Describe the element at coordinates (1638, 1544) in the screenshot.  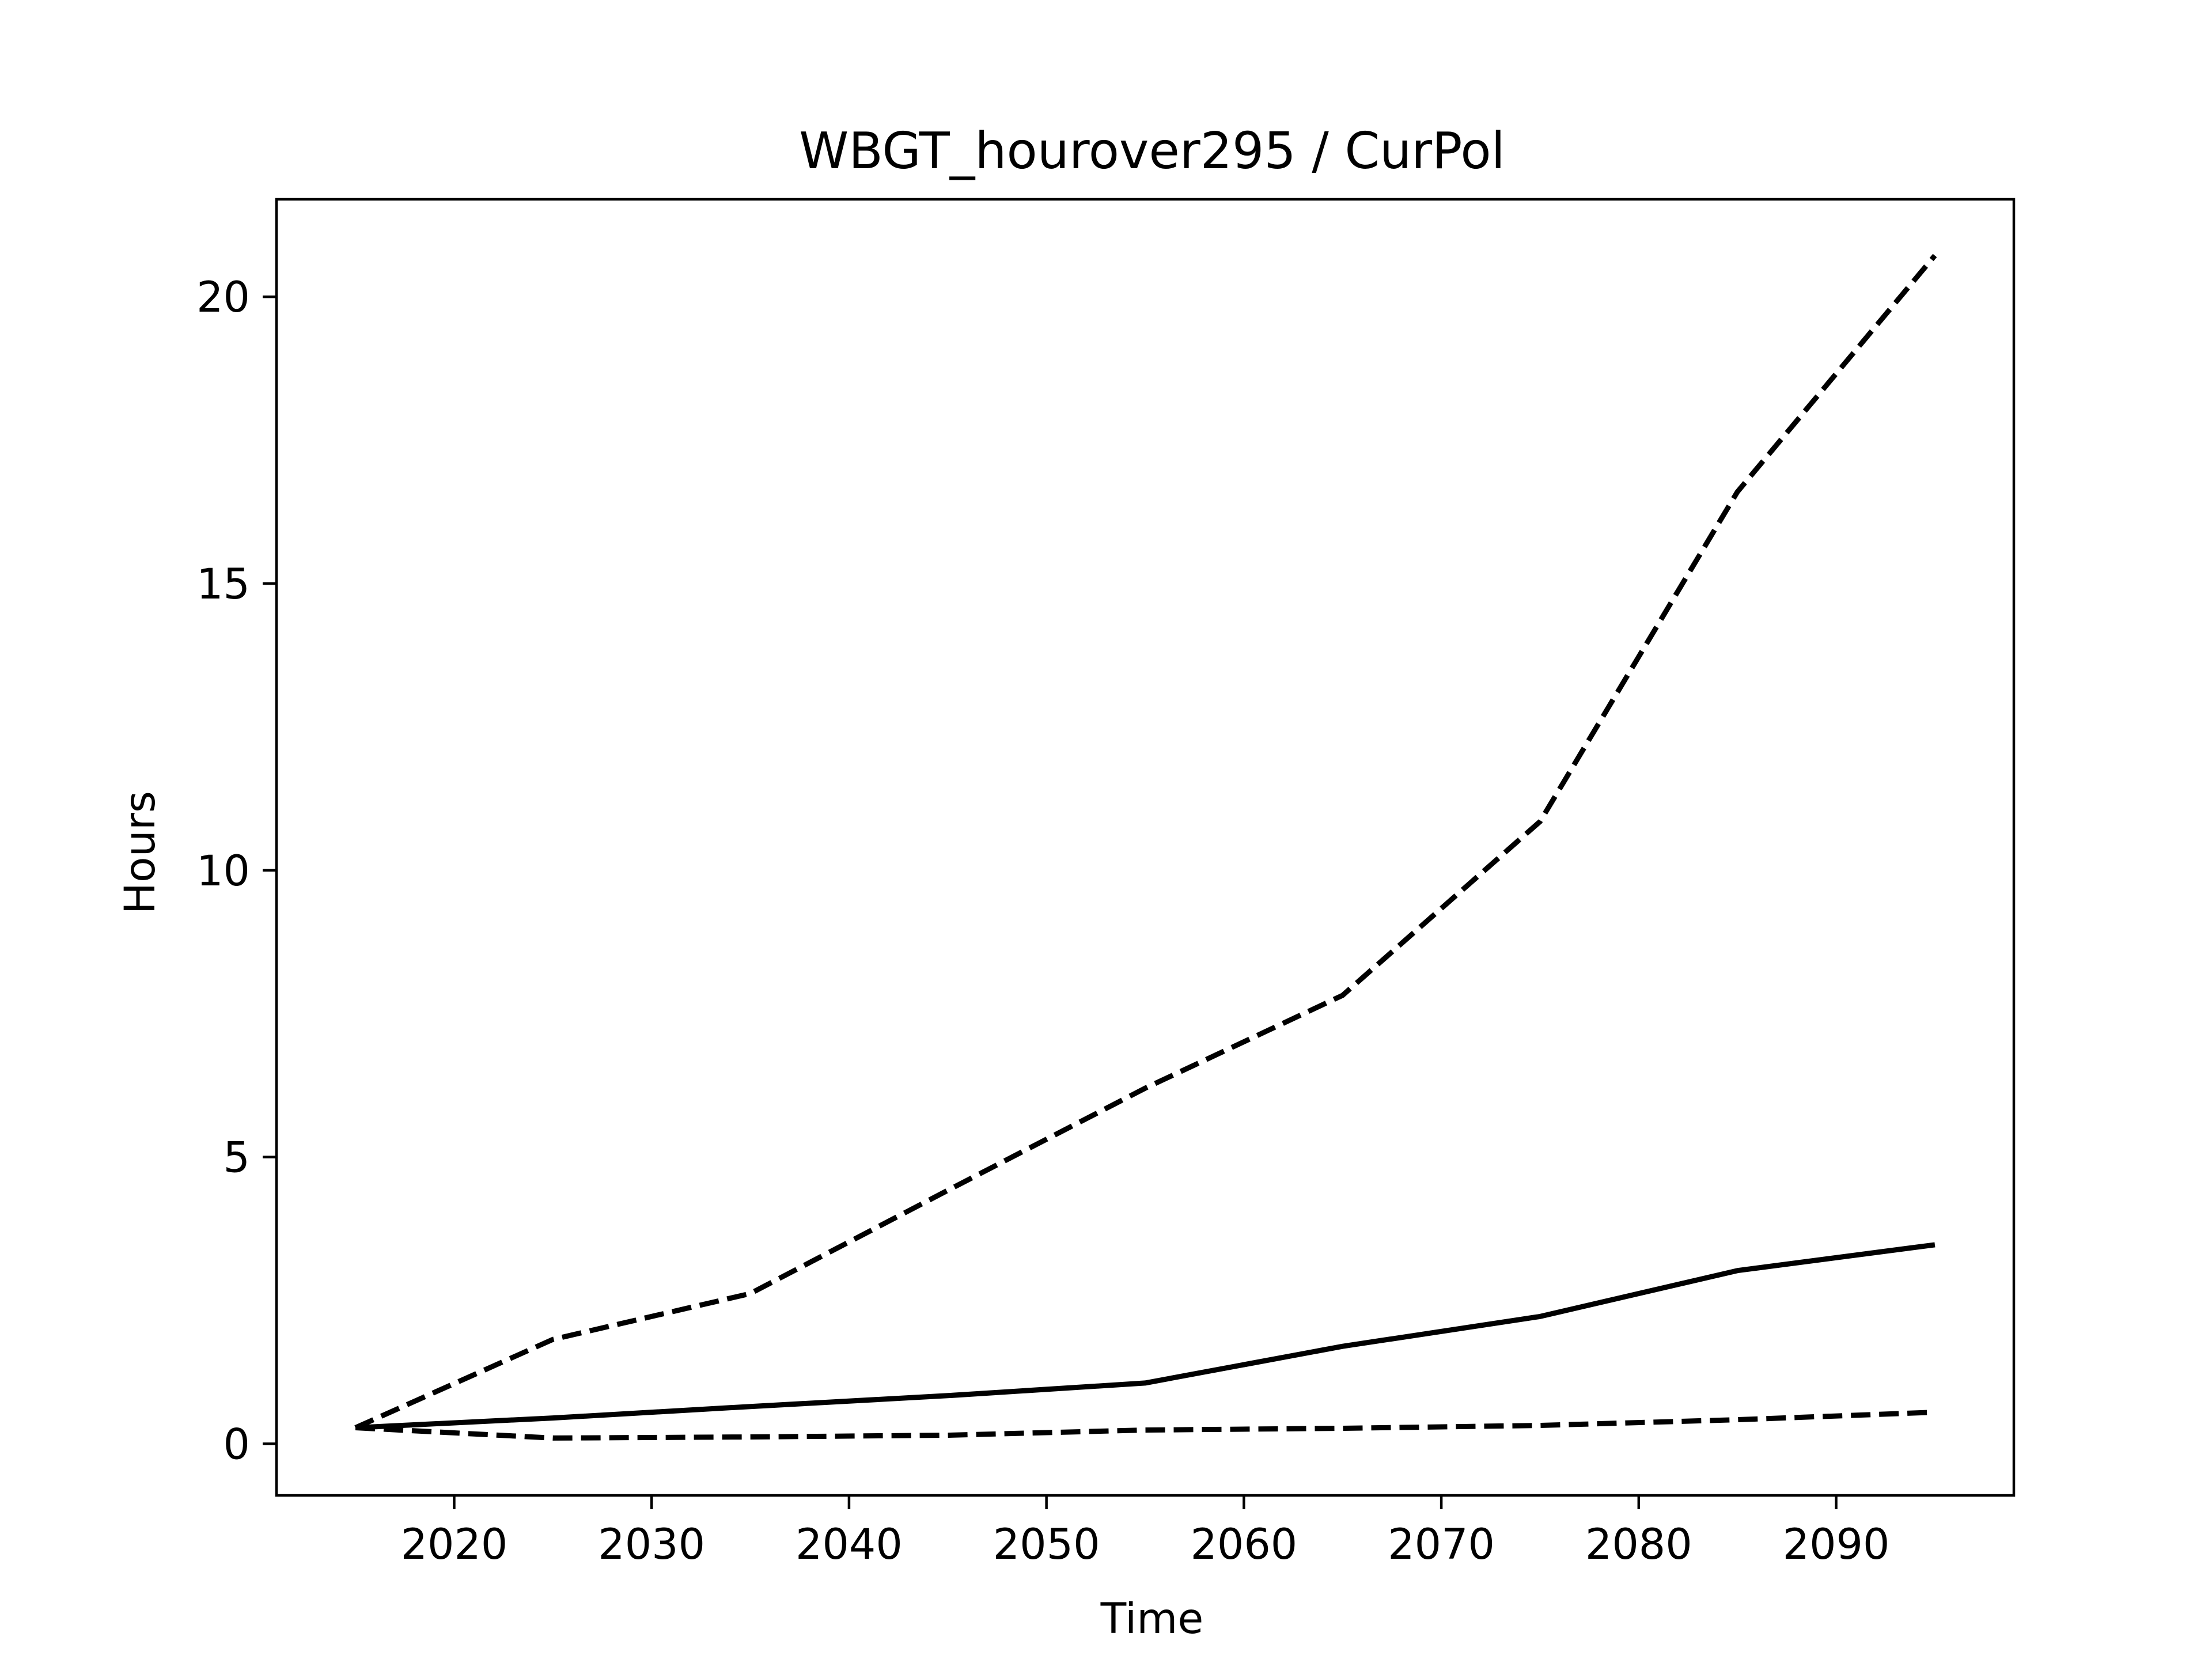
I see `x-tick-label: 2080` at that location.